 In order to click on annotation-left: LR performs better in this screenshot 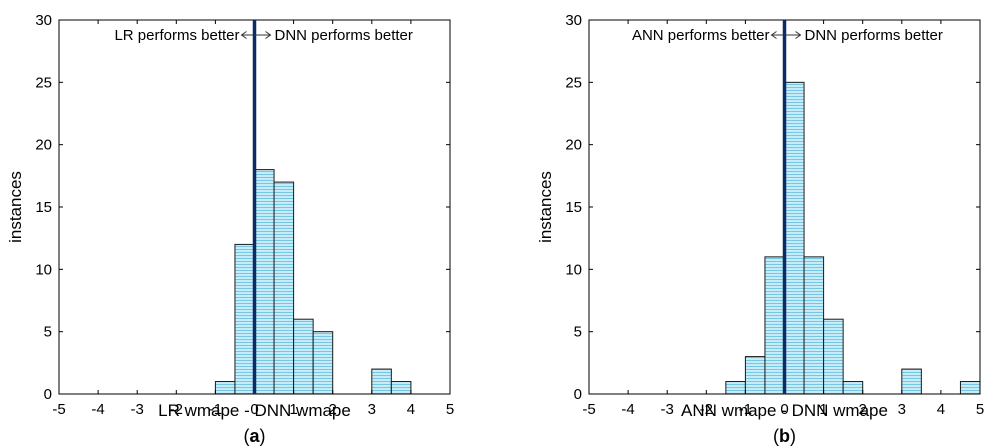, I will do `click(176, 35)`.